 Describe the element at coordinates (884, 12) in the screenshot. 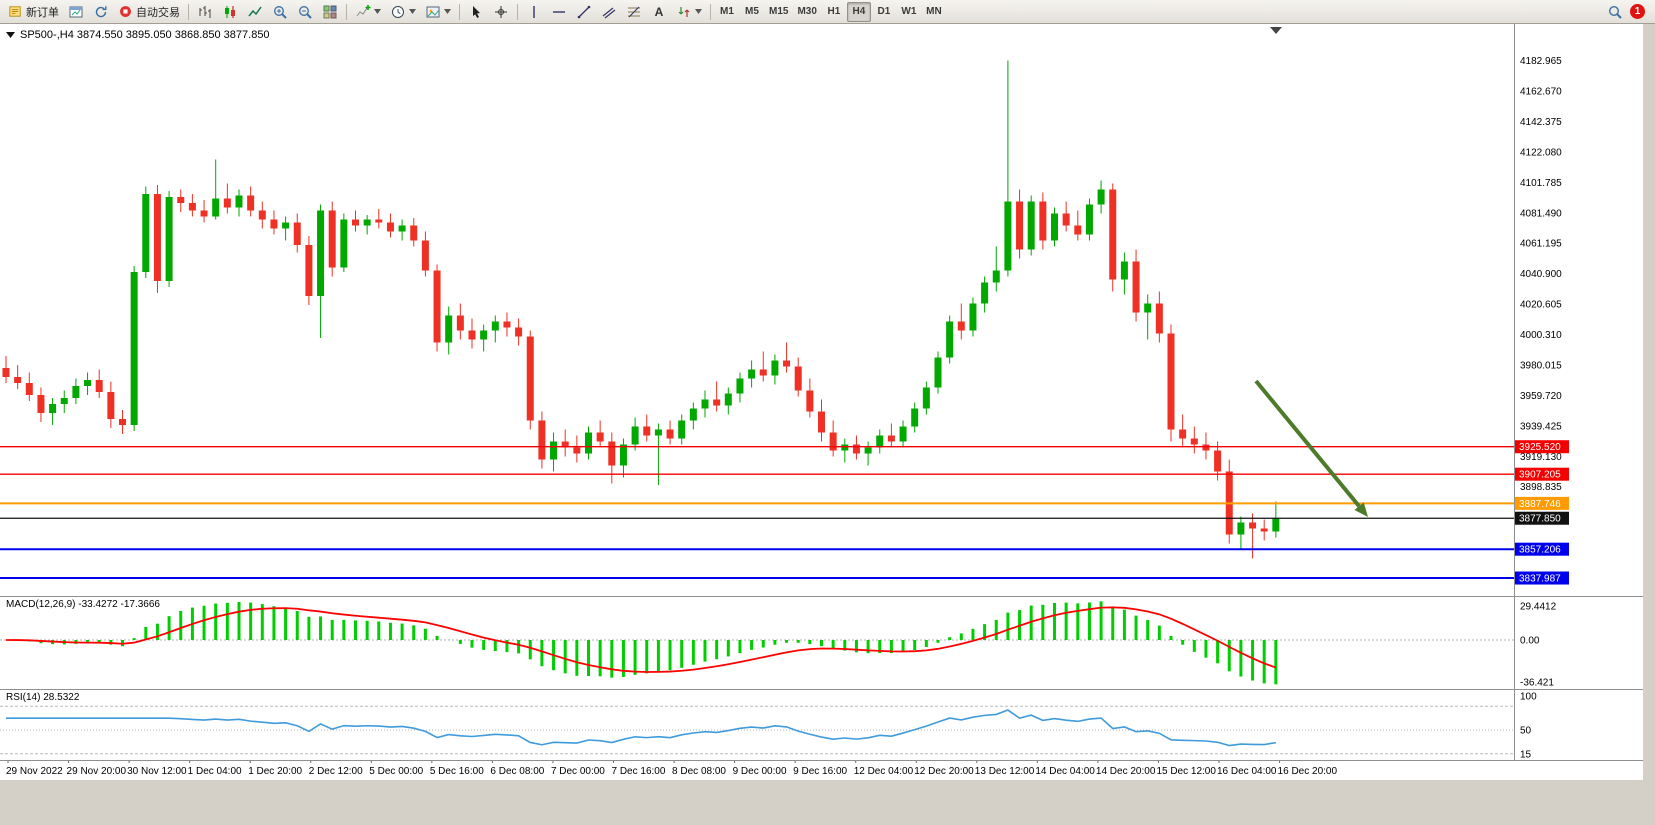

I see `timeframe-d1: D1` at that location.